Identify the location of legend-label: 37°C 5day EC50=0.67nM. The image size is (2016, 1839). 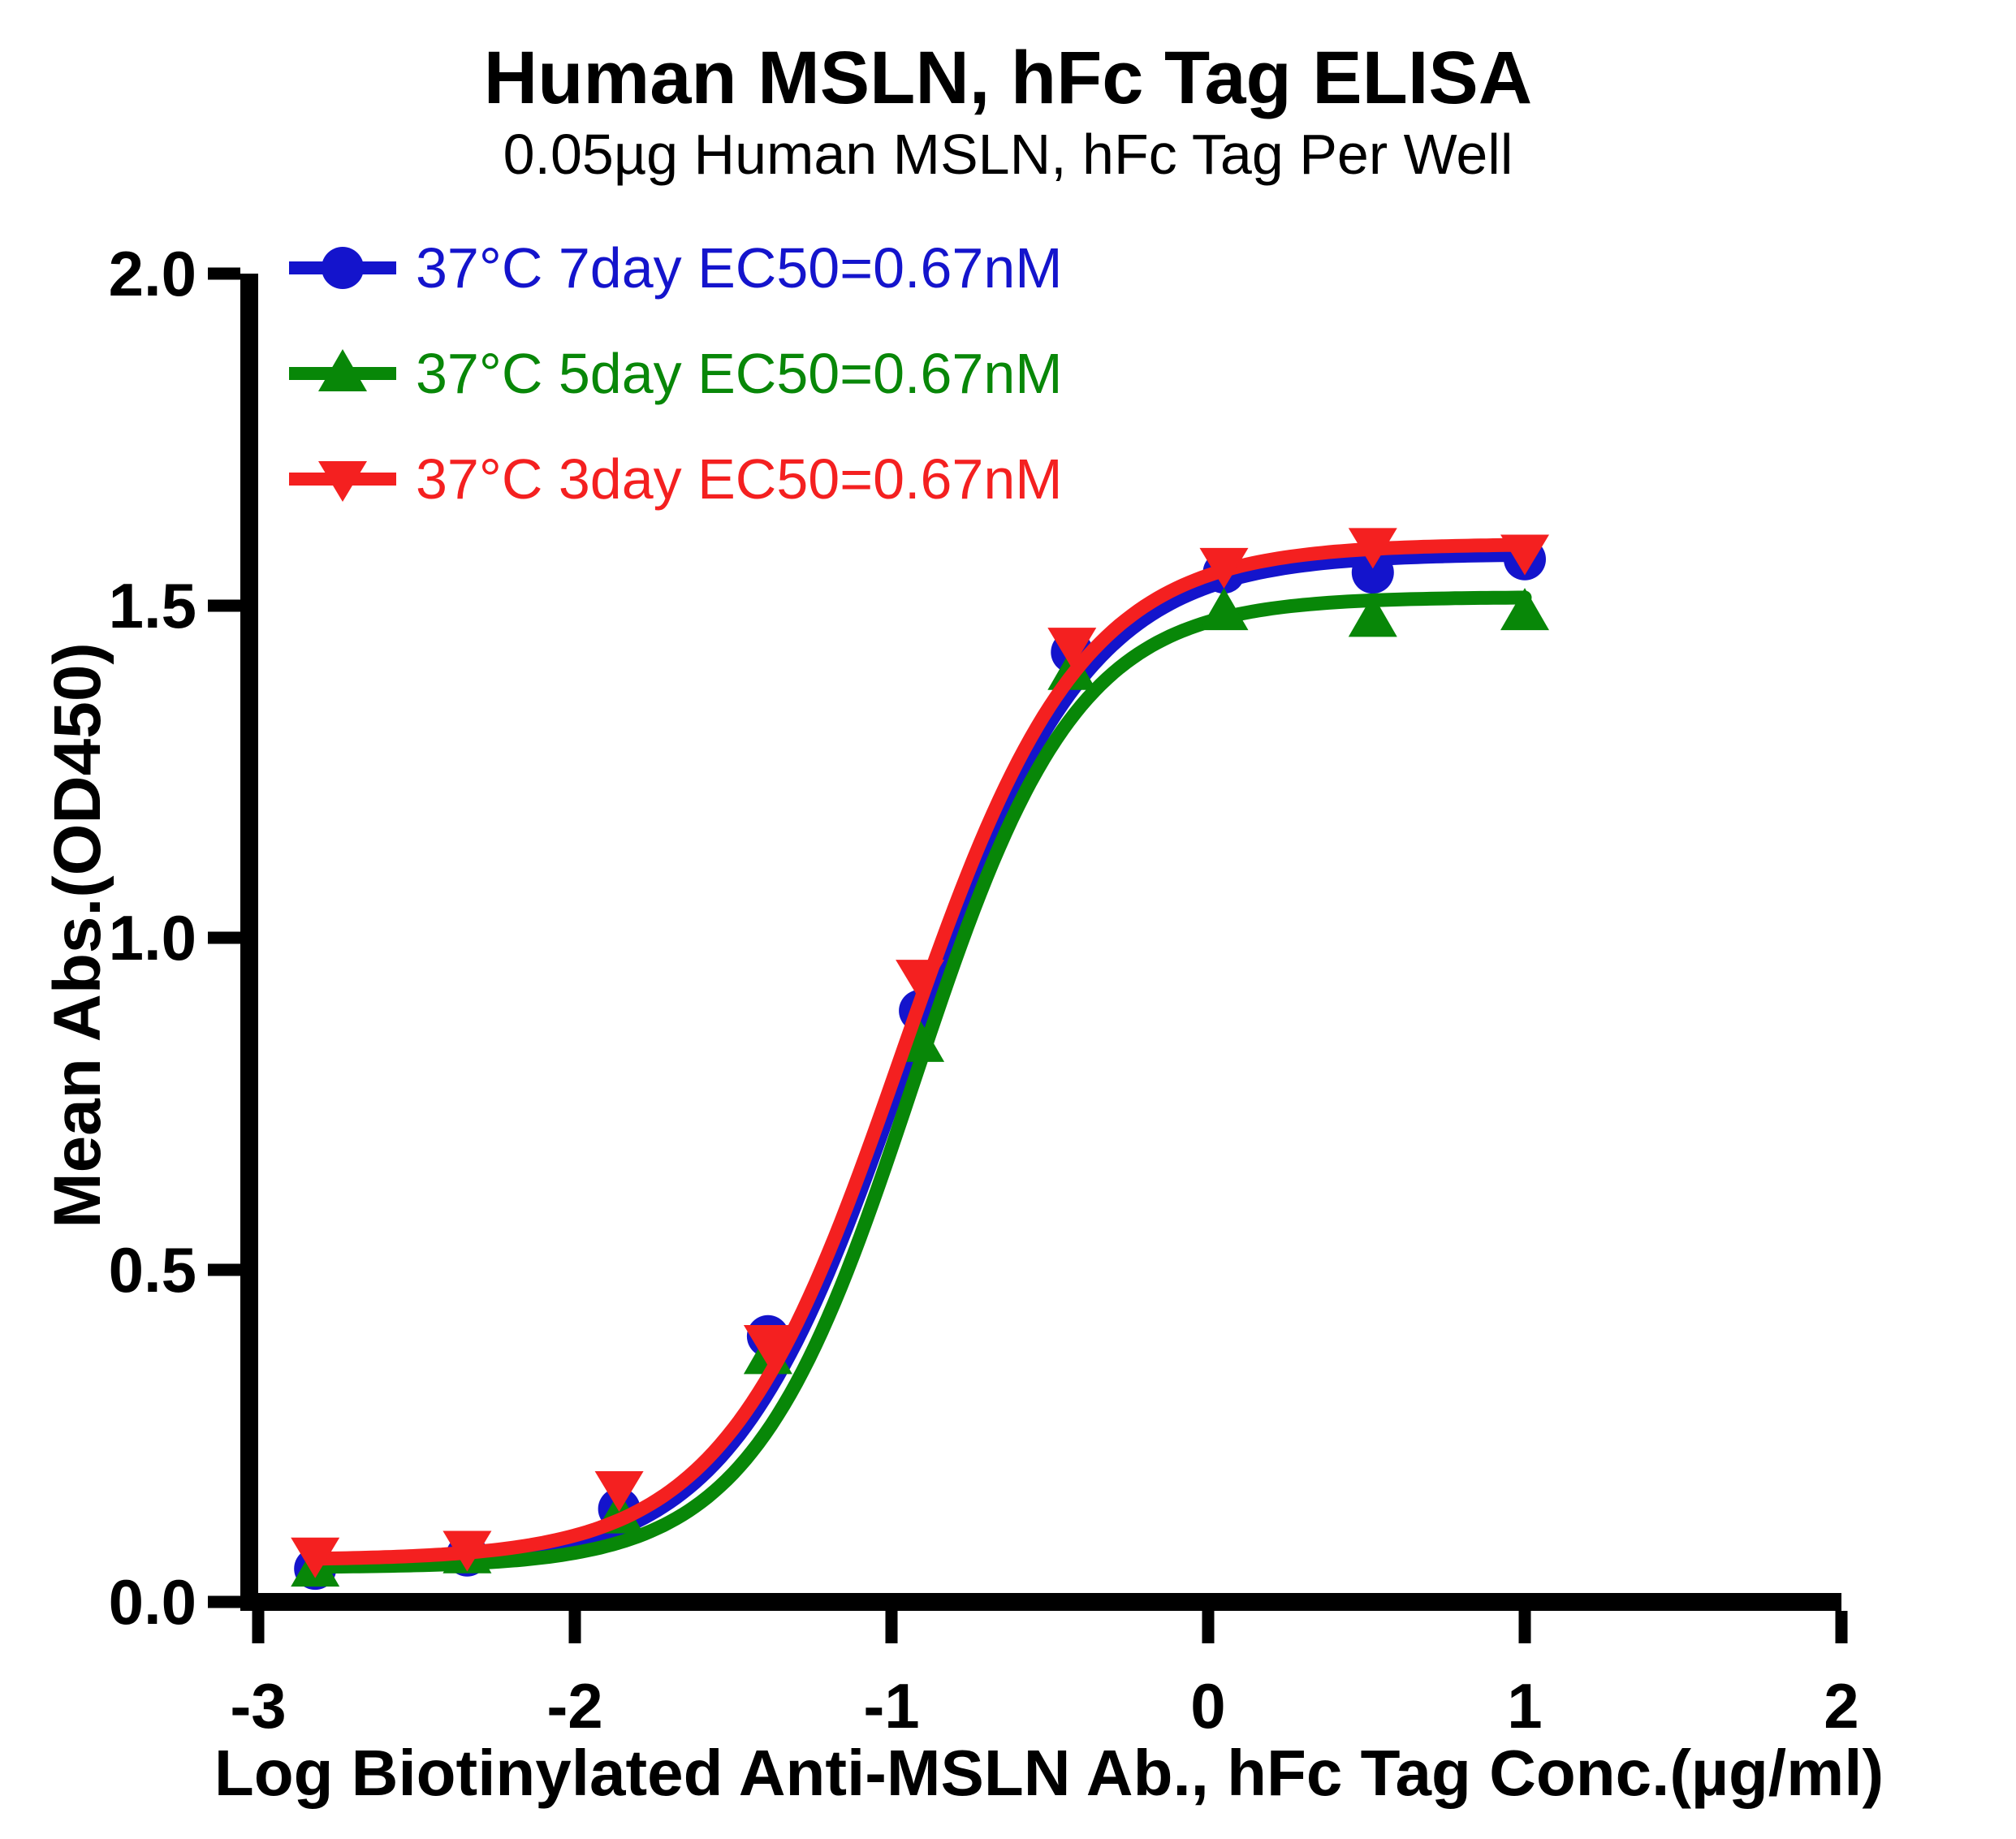
(739, 373).